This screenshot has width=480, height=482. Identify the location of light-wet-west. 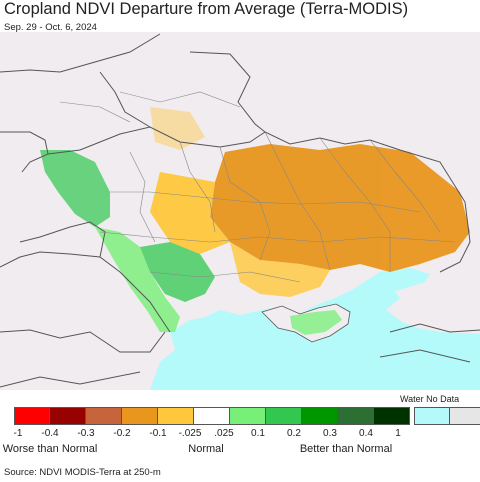
(137, 279).